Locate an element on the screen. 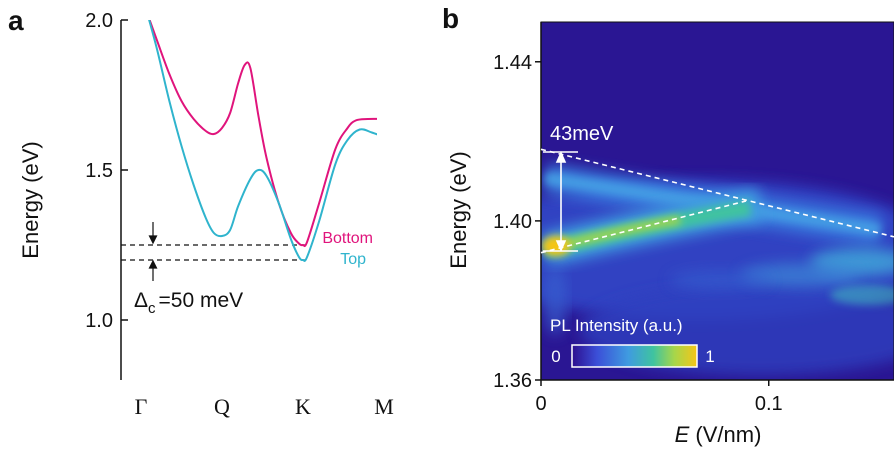  panel-b-dashed-lines is located at coordinates (717, 201).